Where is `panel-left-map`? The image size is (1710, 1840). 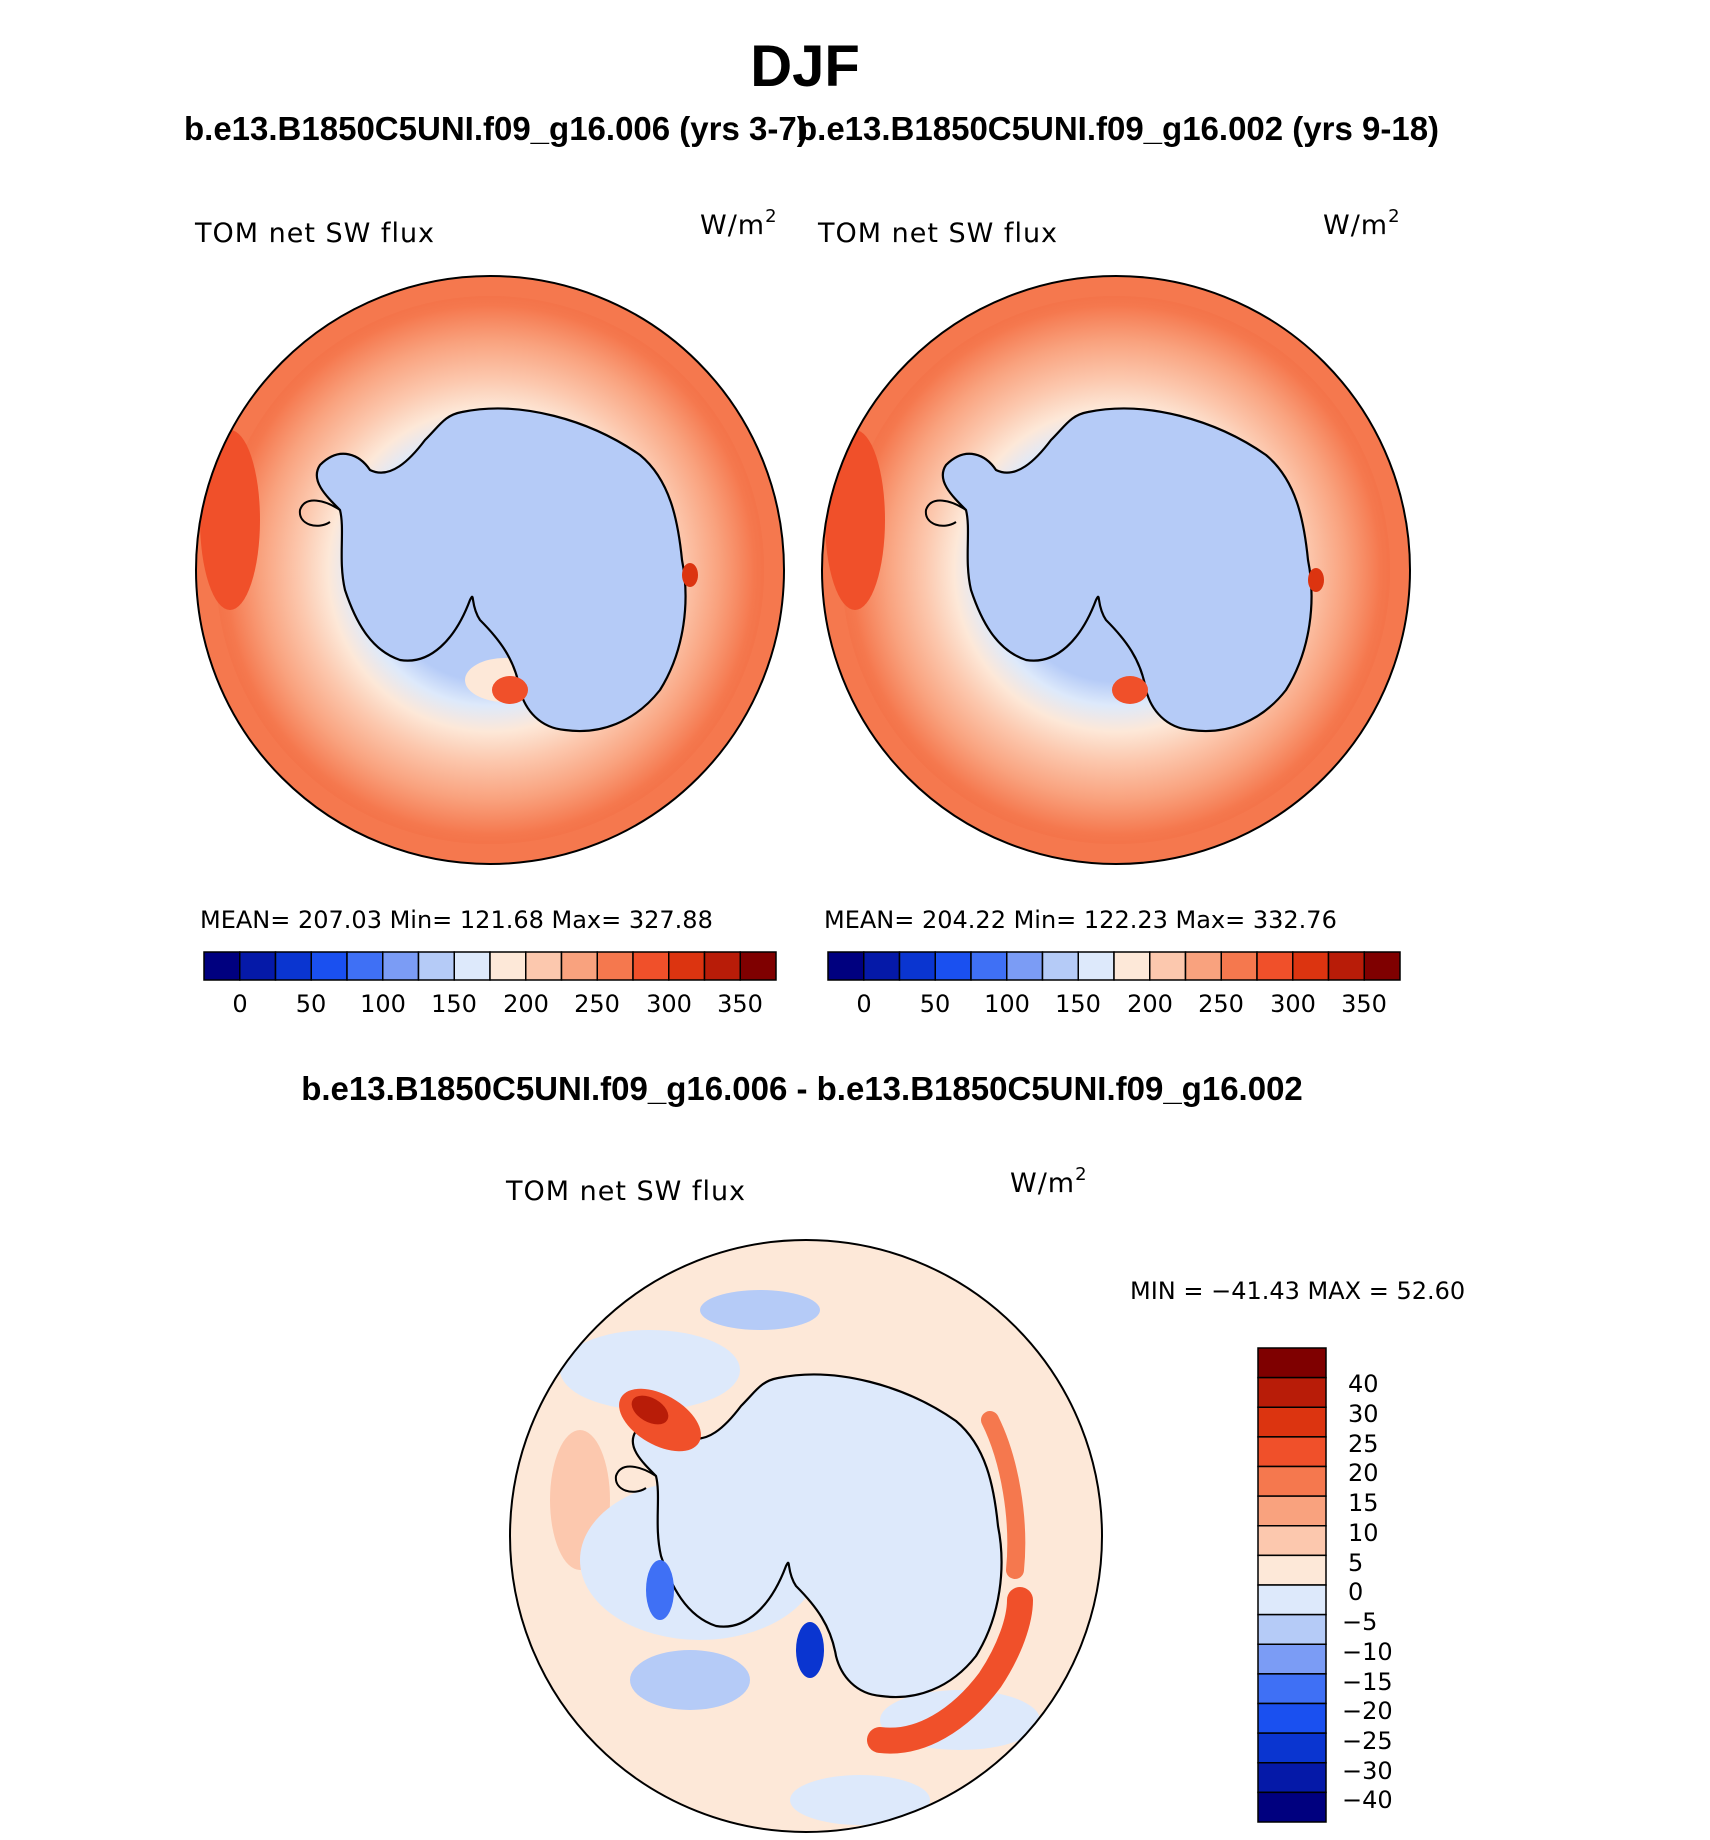 panel-left-map is located at coordinates (490, 570).